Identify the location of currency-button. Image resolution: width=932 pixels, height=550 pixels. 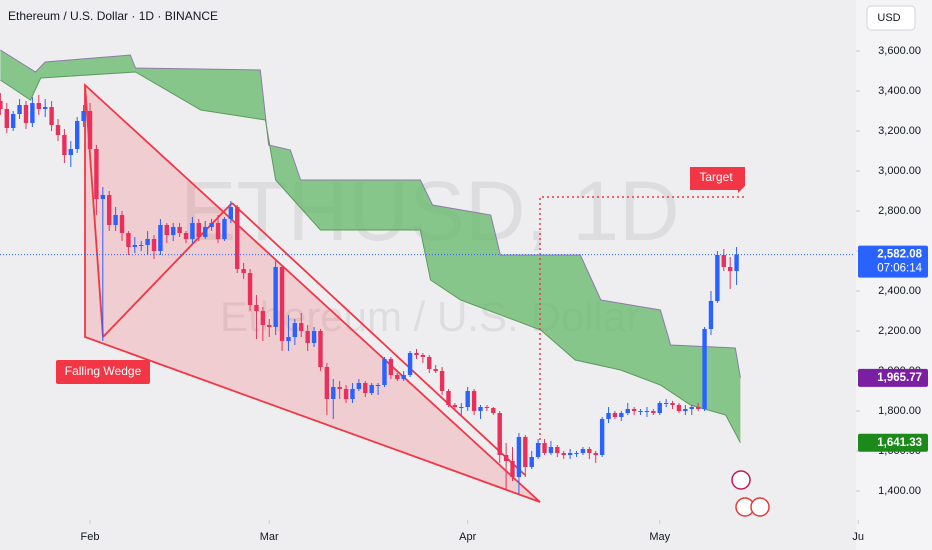
(891, 18).